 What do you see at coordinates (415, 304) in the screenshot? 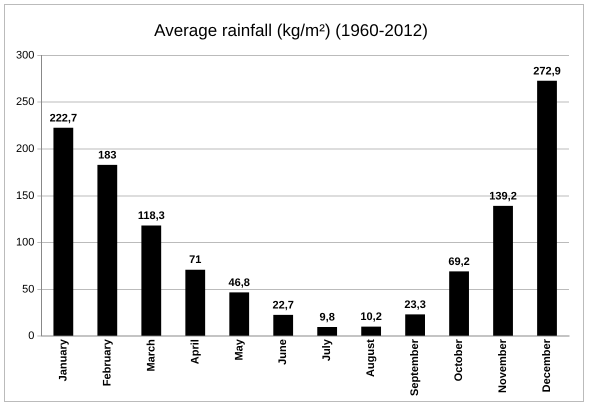
I see `data-label: 23,3` at bounding box center [415, 304].